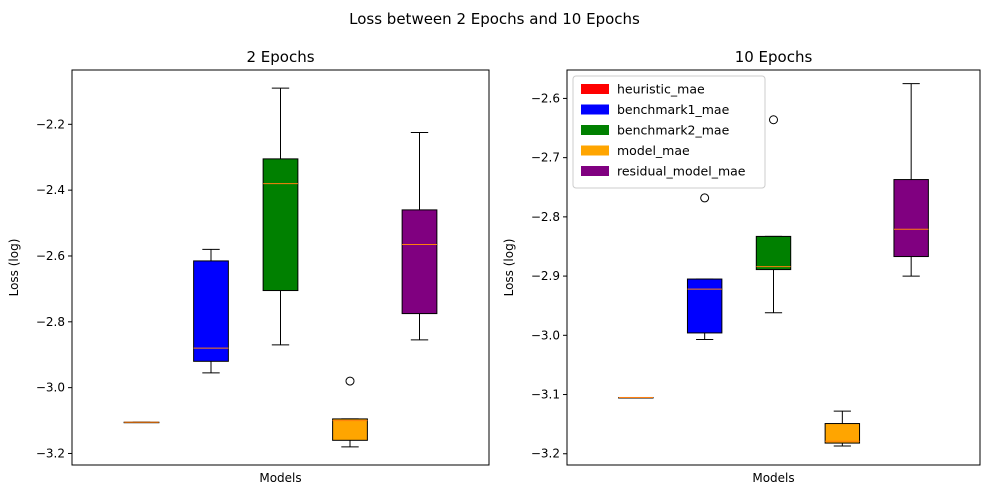 Image resolution: width=989 pixels, height=495 pixels. What do you see at coordinates (350, 381) in the screenshot?
I see `outlier-model_mae` at bounding box center [350, 381].